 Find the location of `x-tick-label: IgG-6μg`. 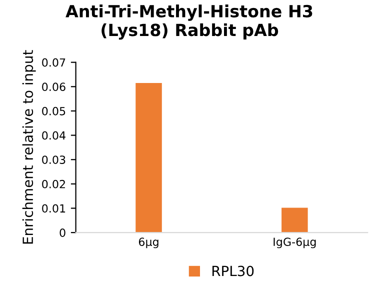

x-tick-label: IgG-6μg is located at coordinates (295, 243).